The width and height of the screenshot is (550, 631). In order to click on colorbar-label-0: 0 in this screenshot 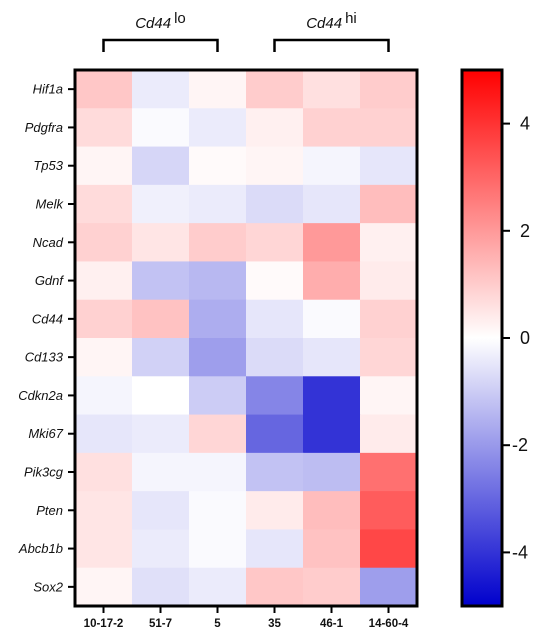, I will do `click(525, 338)`.